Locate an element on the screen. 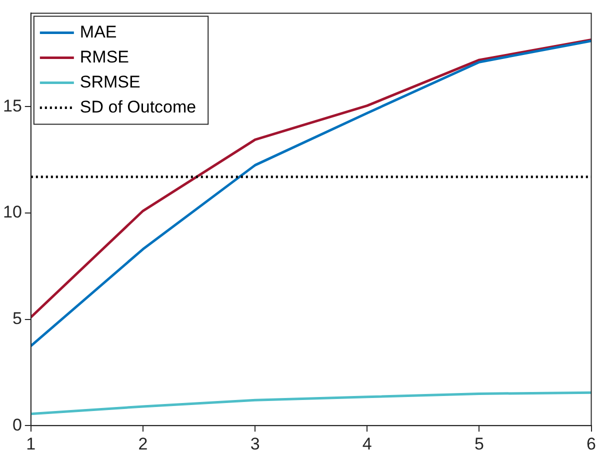 Image resolution: width=599 pixels, height=458 pixels. x-tick-label: 2 is located at coordinates (143, 444).